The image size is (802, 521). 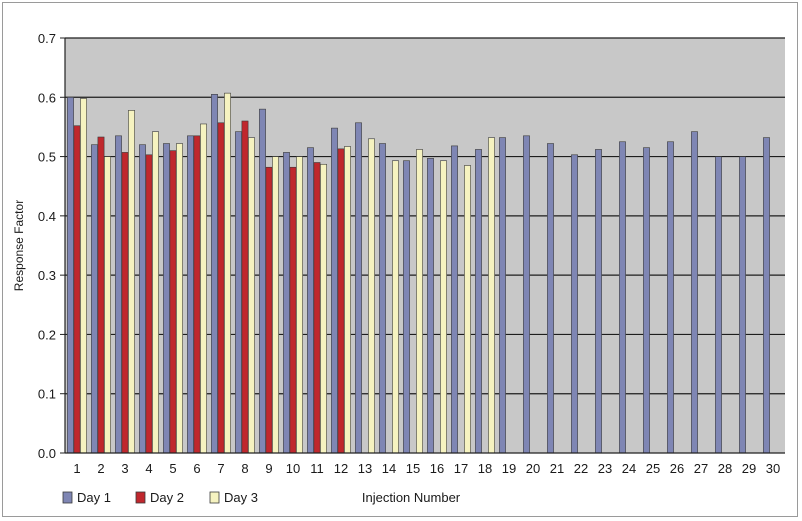 I want to click on x-tick-label-27: 27, so click(x=701, y=468).